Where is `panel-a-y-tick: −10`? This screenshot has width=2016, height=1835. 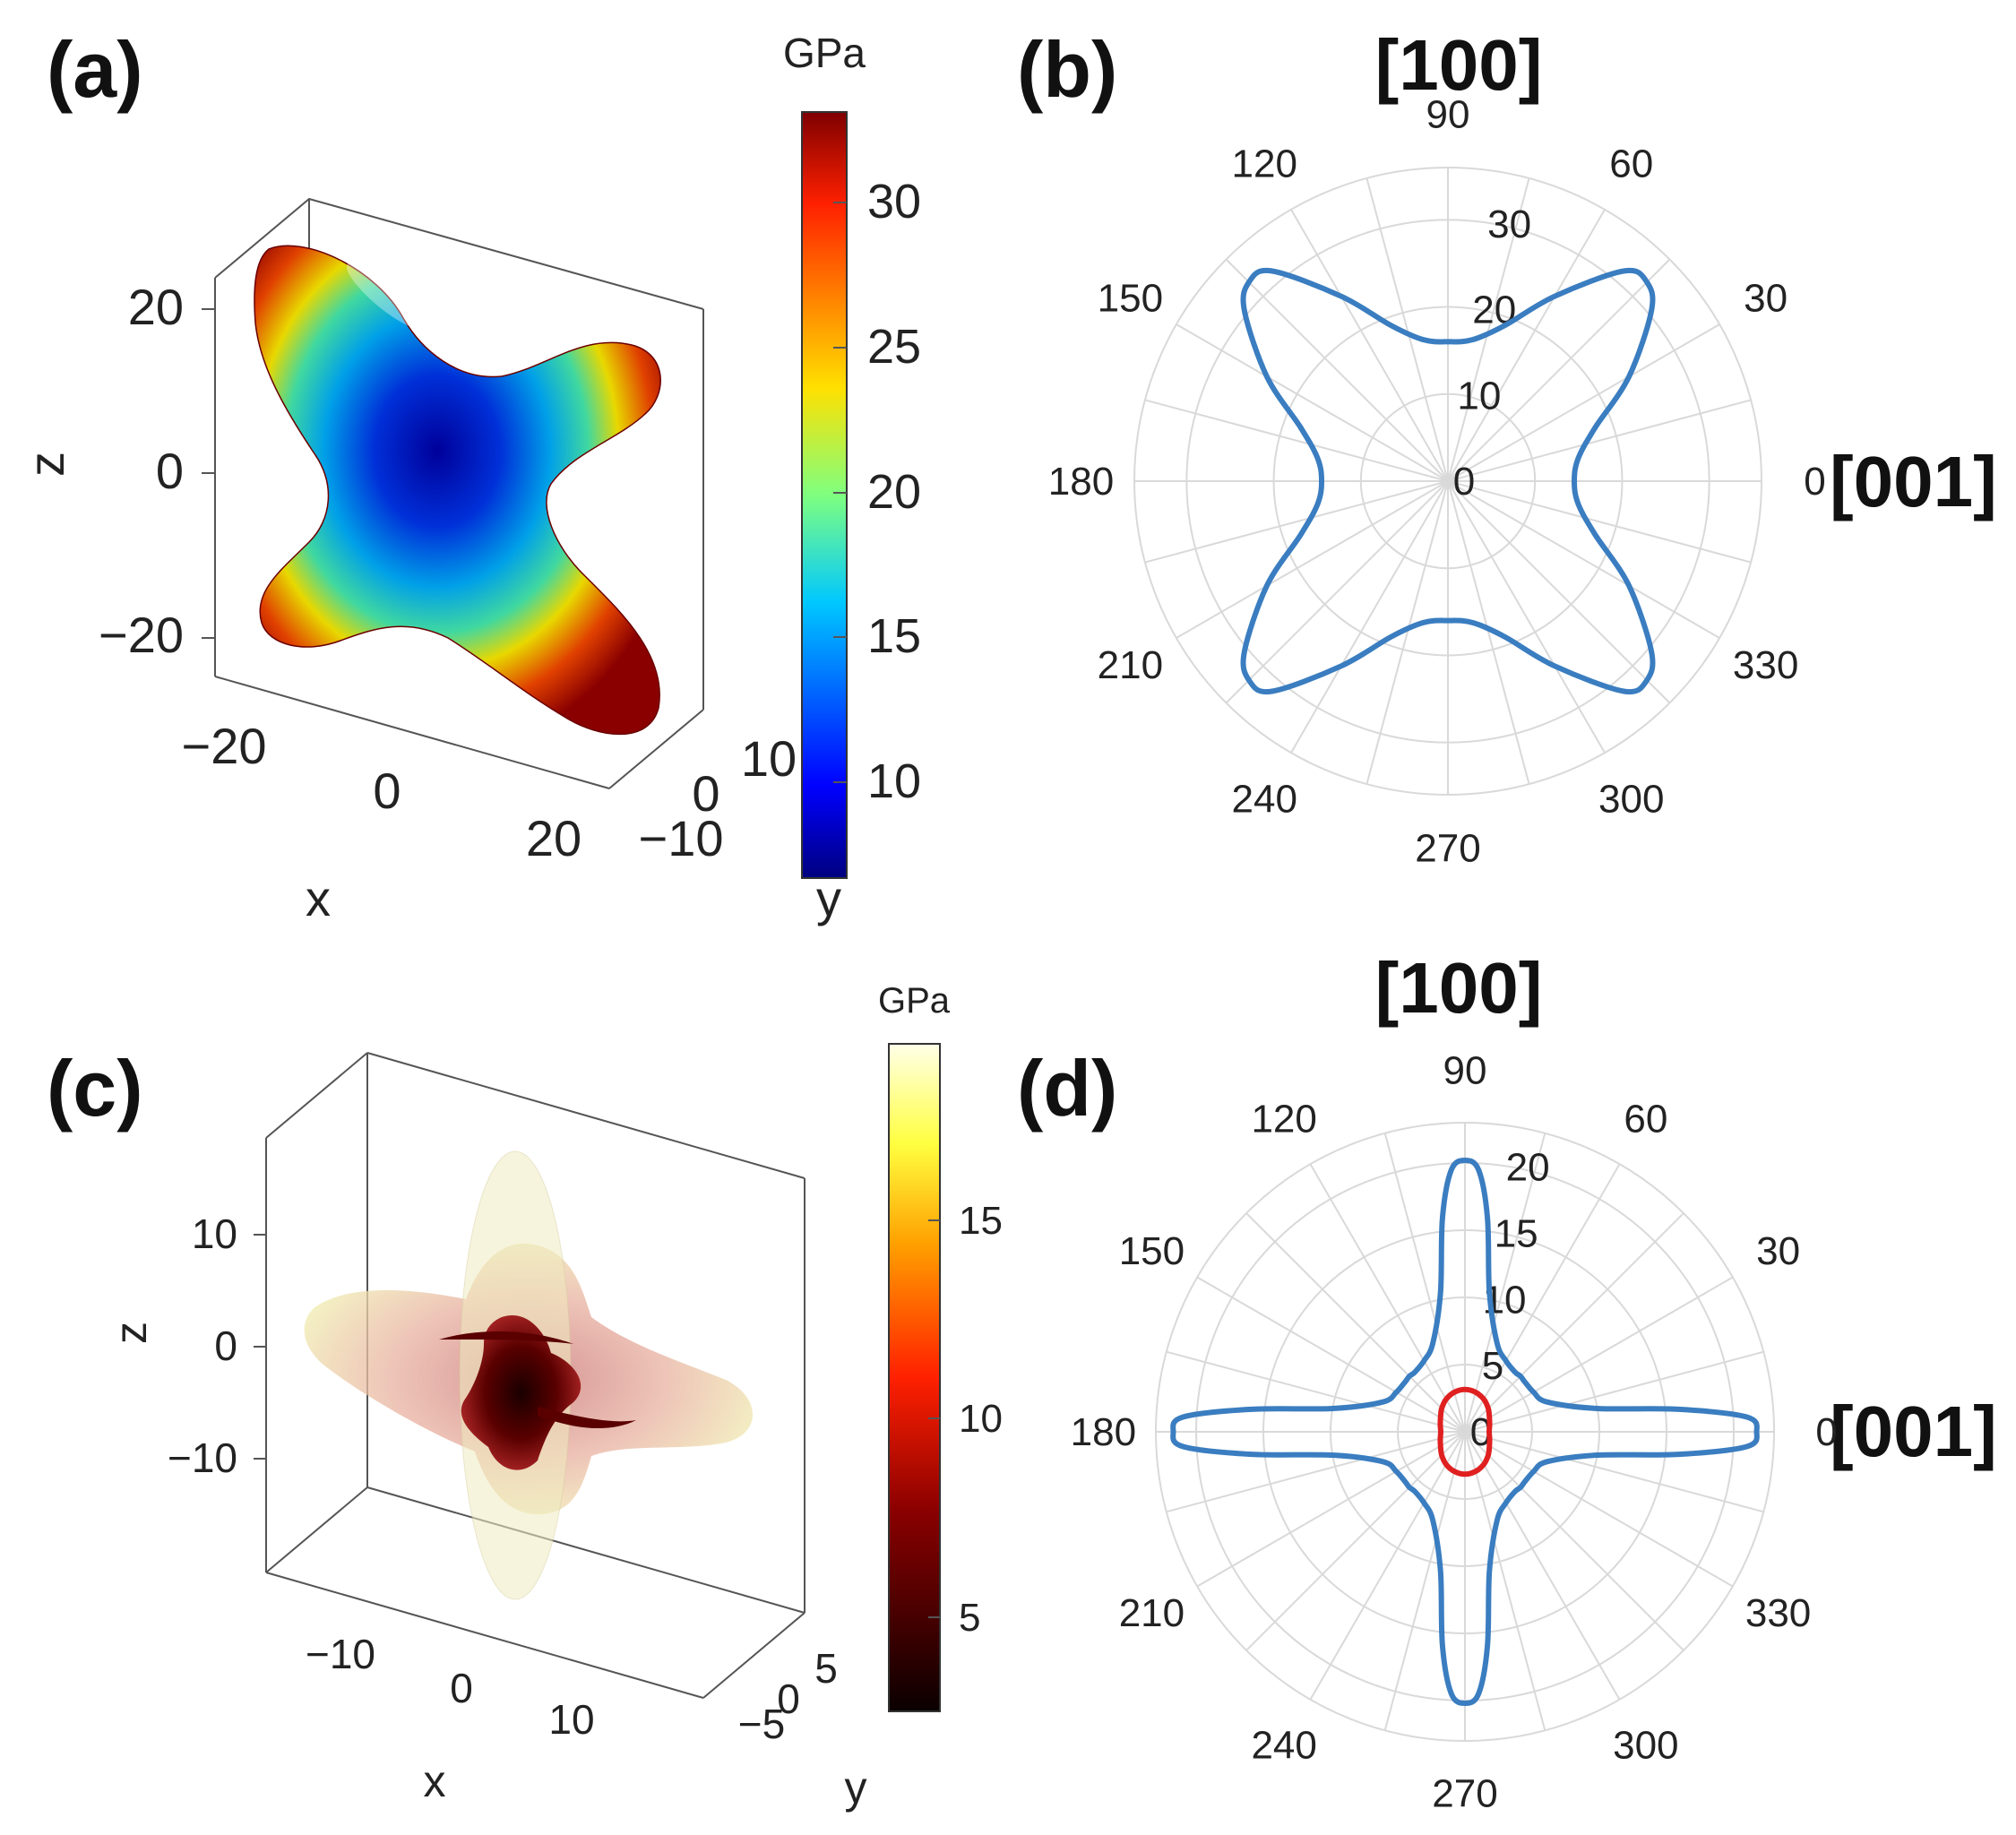
panel-a-y-tick: −10 is located at coordinates (681, 838).